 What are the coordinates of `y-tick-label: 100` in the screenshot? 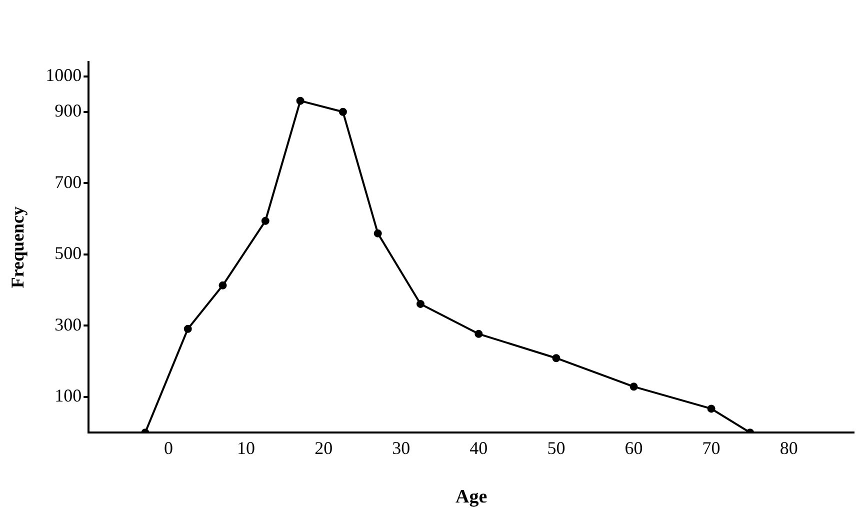 It's located at (68, 396).